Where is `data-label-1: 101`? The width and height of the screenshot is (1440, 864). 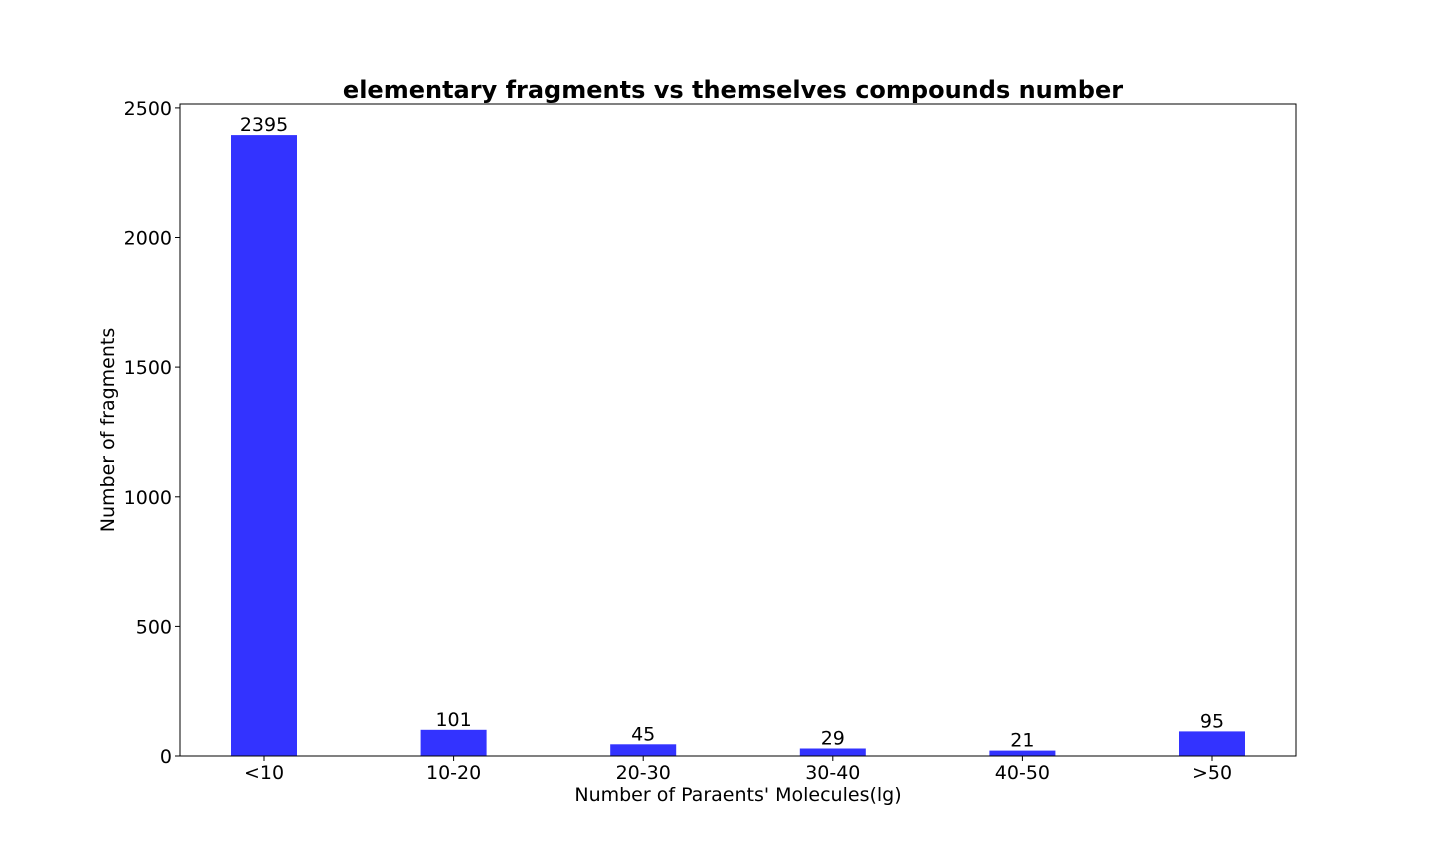
data-label-1: 101 is located at coordinates (453, 720).